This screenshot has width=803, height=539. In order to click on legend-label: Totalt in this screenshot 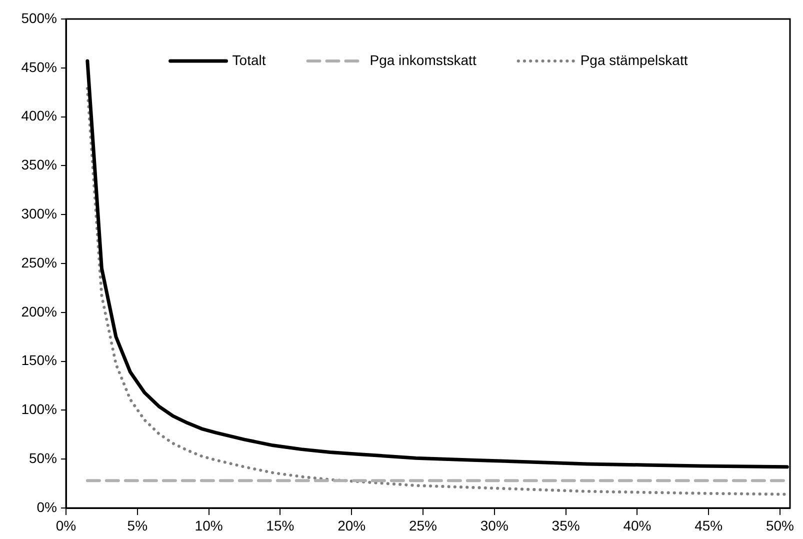, I will do `click(249, 60)`.